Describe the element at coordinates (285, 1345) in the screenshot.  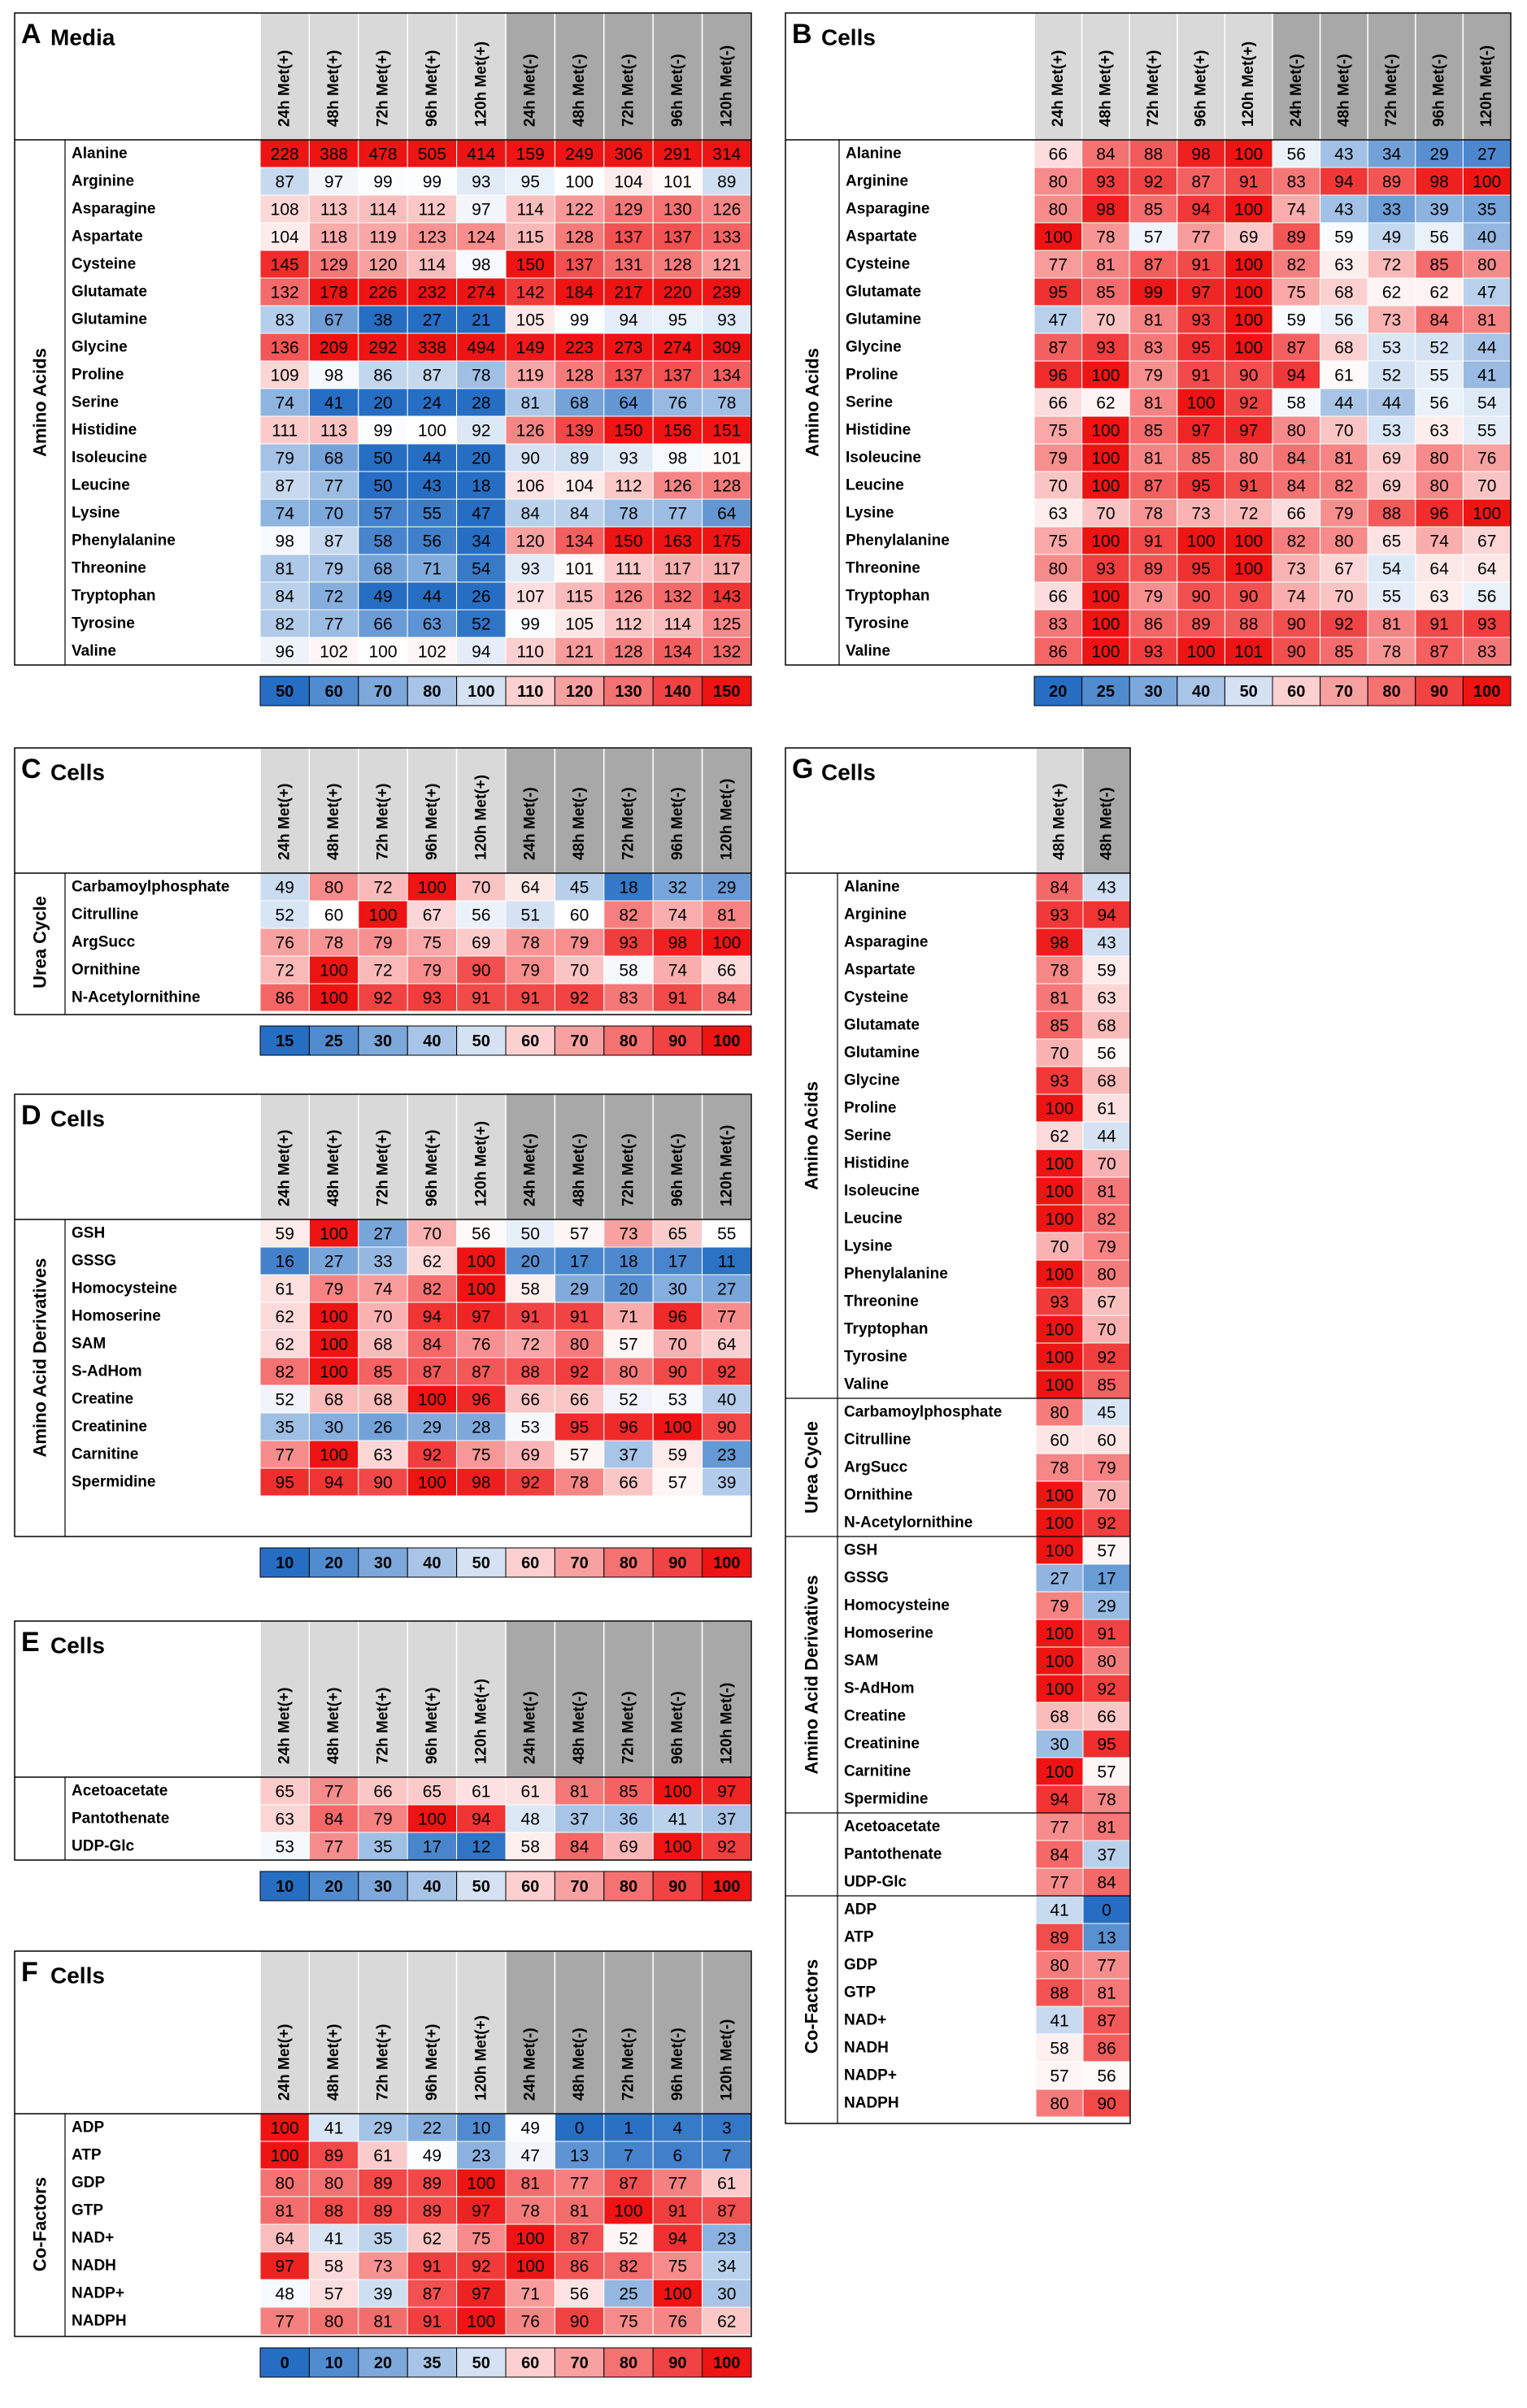
I see `cell-value: 62` at that location.